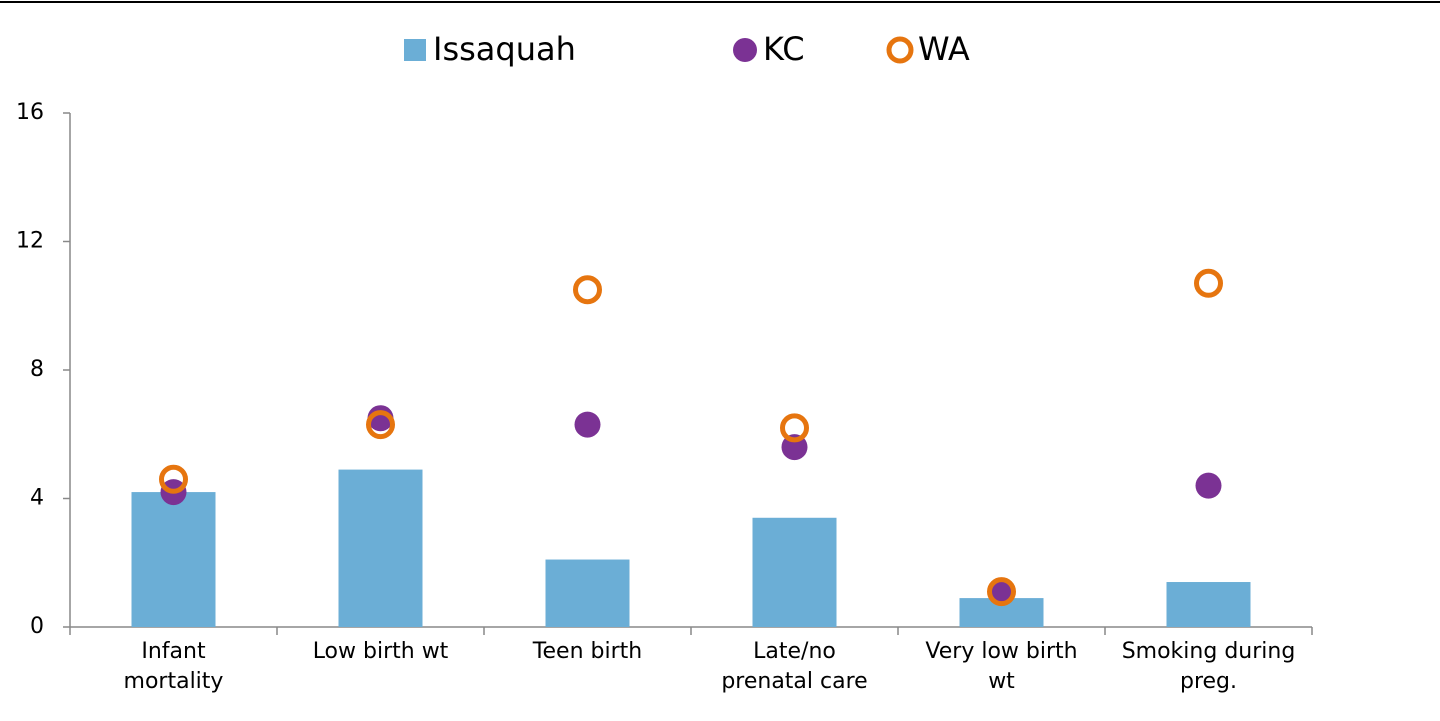 Image resolution: width=1440 pixels, height=721 pixels. What do you see at coordinates (587, 651) in the screenshot?
I see `x-tick-label: Teen birth` at bounding box center [587, 651].